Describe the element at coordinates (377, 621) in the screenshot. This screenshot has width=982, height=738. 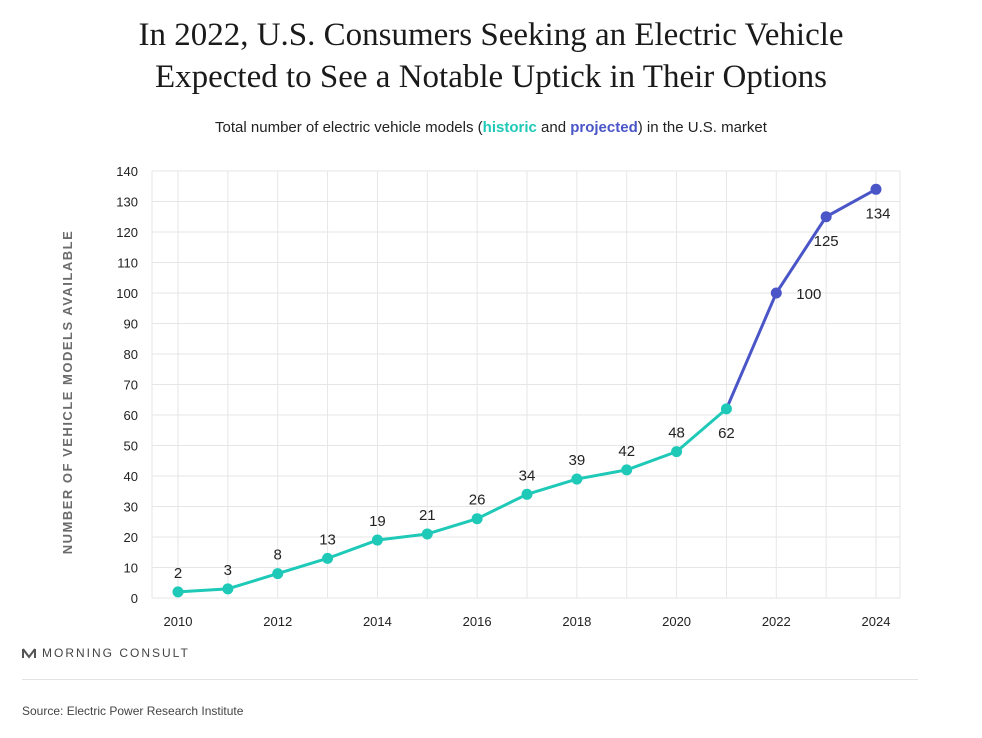
I see `x-tick-label: 2014` at that location.